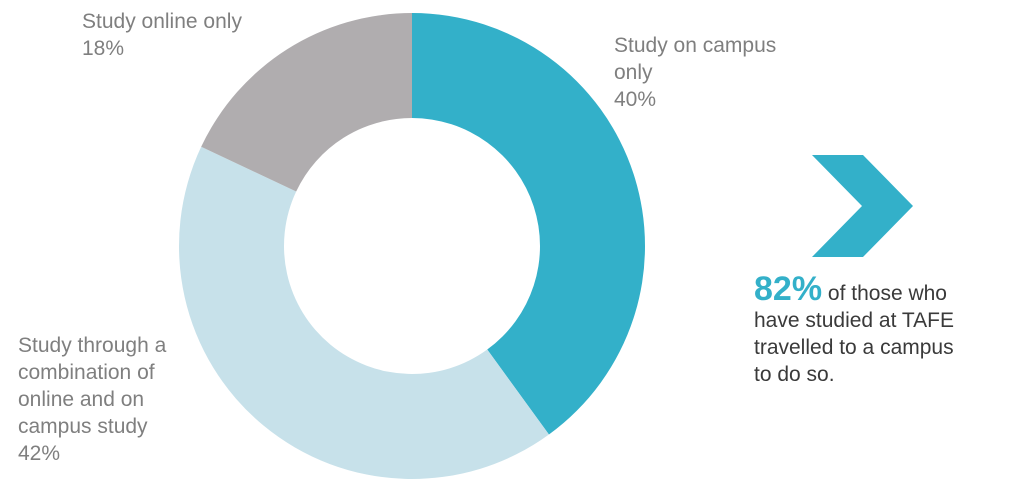 The width and height of the screenshot is (1017, 485). Describe the element at coordinates (103, 48) in the screenshot. I see `slice-value-label: 18%` at that location.